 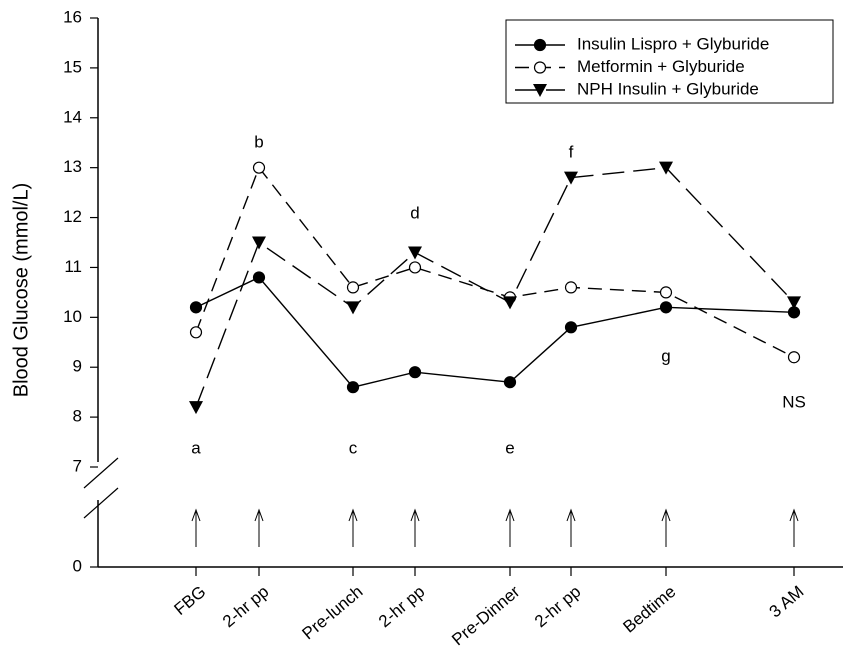 I want to click on legend-label: Metformin + Glyburide, so click(x=661, y=66).